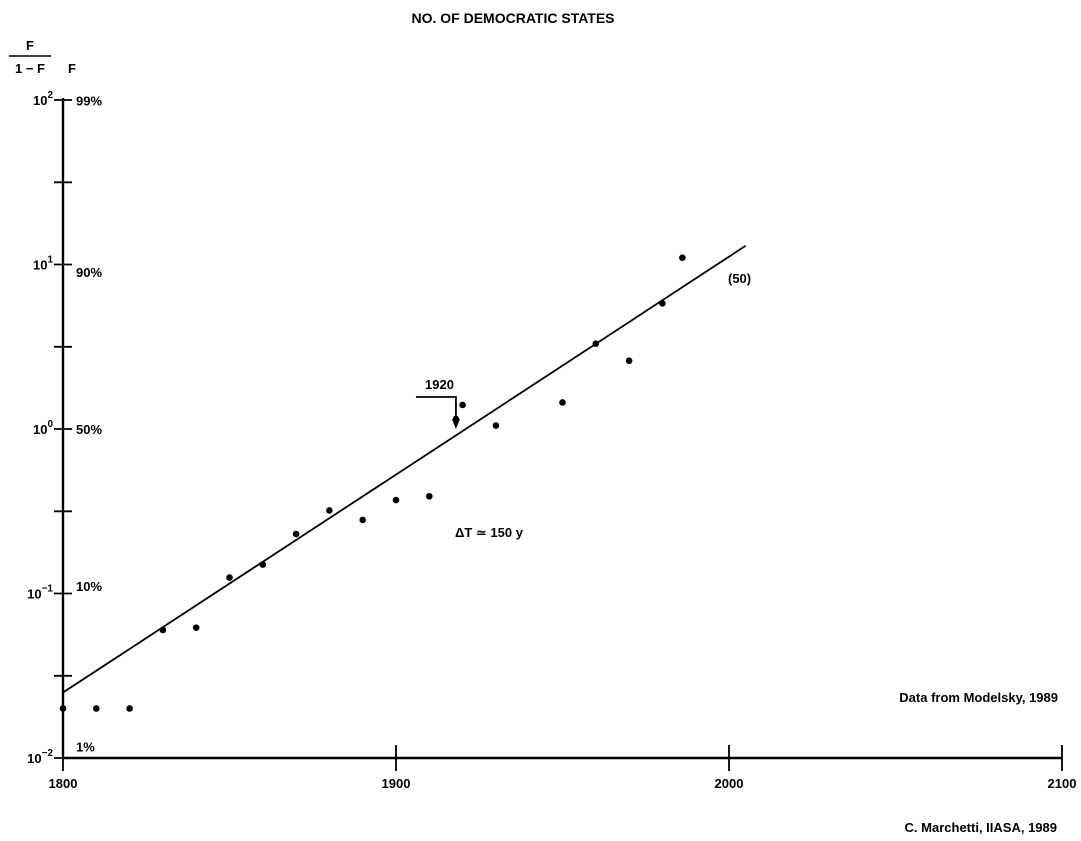 This screenshot has width=1081, height=841. I want to click on y-tick-label-2: 10², so click(43, 99).